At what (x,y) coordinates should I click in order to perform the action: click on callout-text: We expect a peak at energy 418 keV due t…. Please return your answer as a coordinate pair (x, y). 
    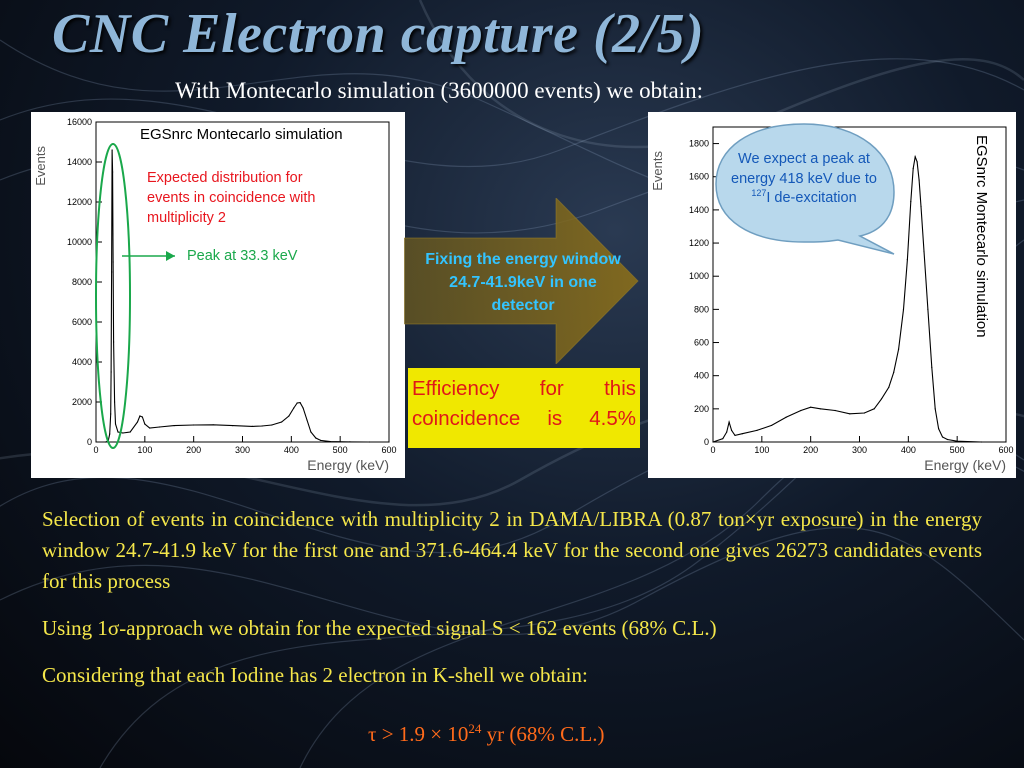
    Looking at the image, I should click on (804, 178).